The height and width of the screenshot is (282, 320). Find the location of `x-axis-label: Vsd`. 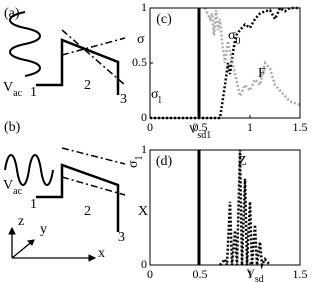

x-axis-label: Vsd is located at coordinates (255, 274).